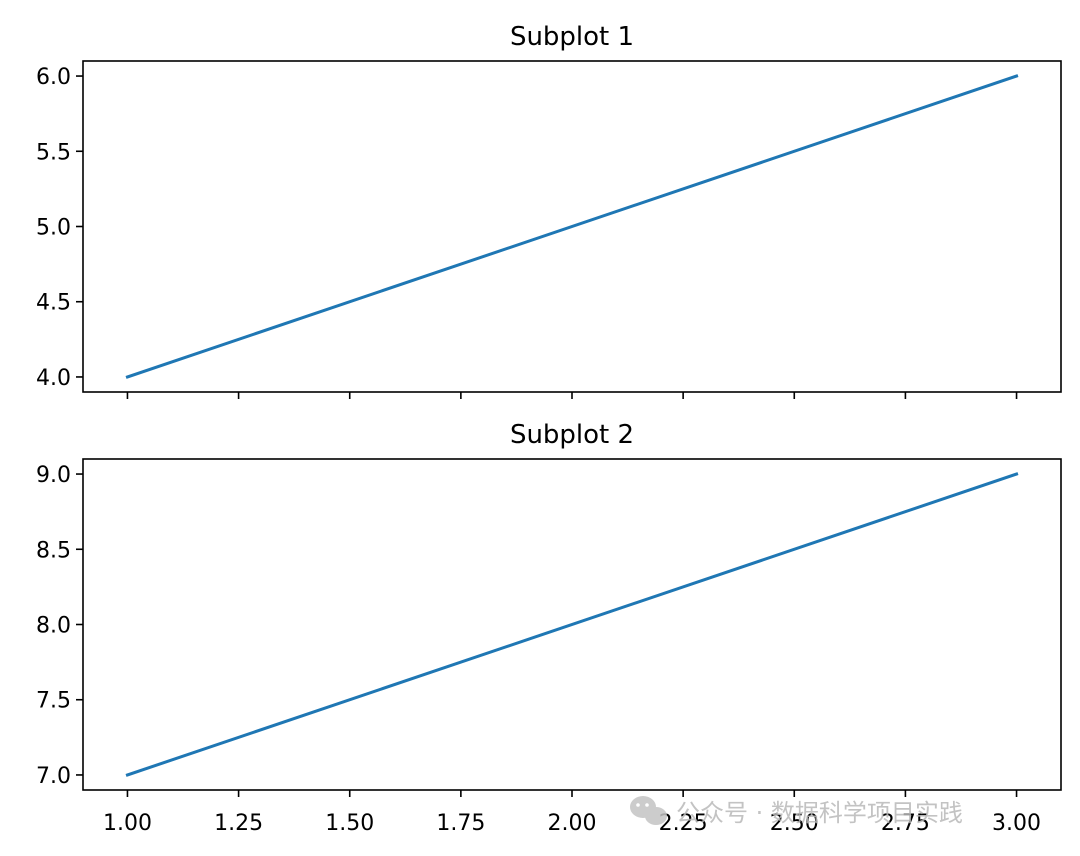 This screenshot has width=1080, height=856. What do you see at coordinates (53, 152) in the screenshot?
I see `y-tick-label: 5.5` at bounding box center [53, 152].